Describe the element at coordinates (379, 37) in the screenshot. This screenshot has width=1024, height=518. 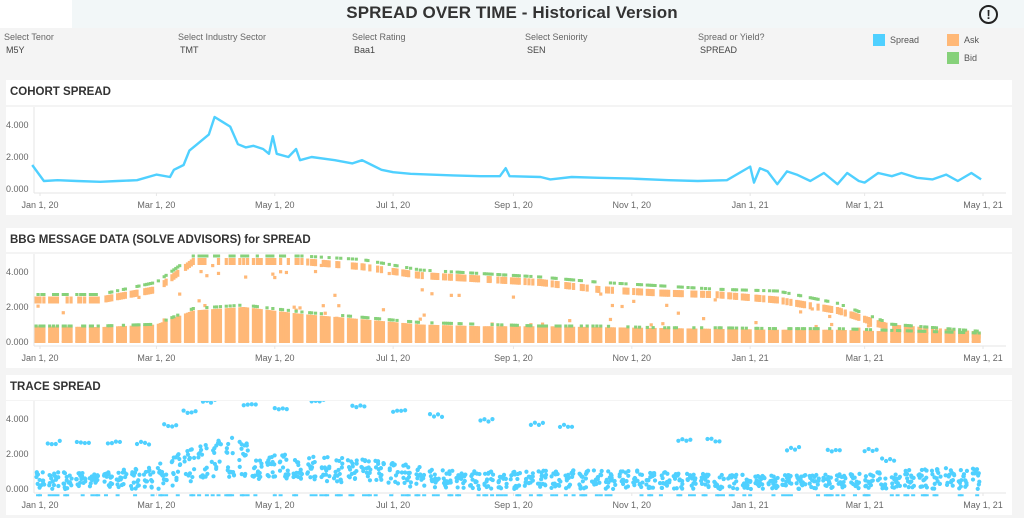
I see `filter-label: Select Rating` at that location.